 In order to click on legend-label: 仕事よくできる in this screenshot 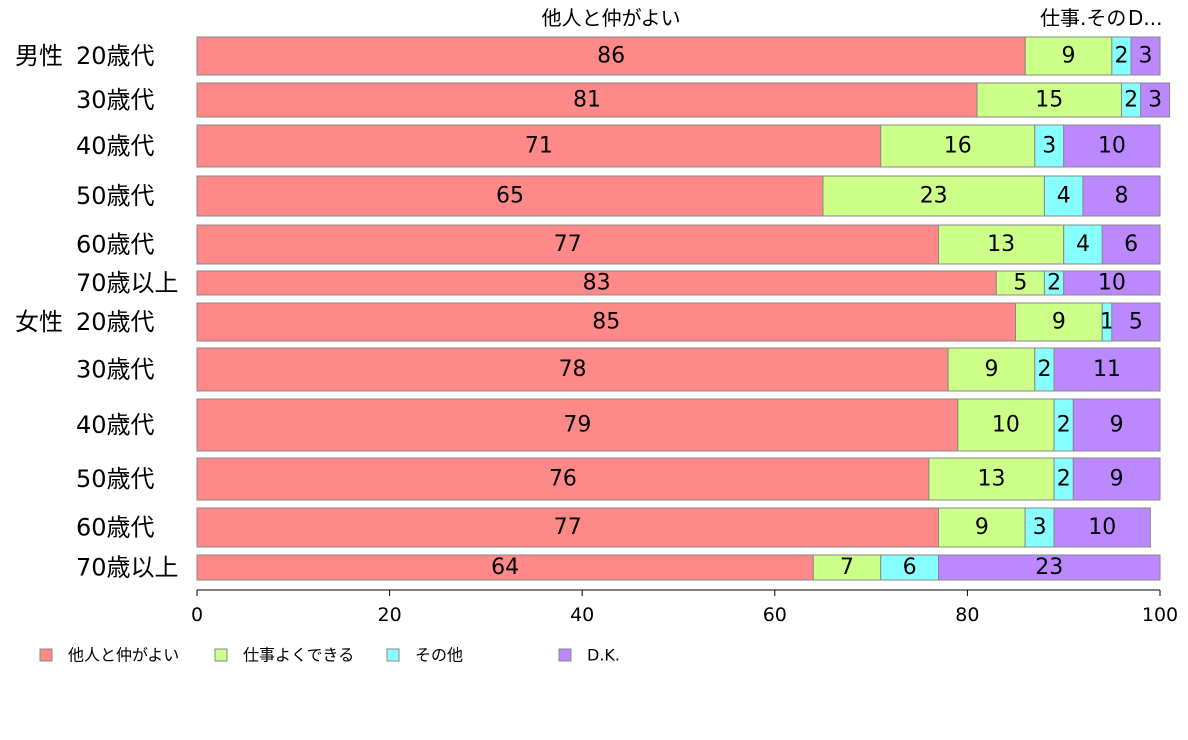, I will do `click(298, 655)`.